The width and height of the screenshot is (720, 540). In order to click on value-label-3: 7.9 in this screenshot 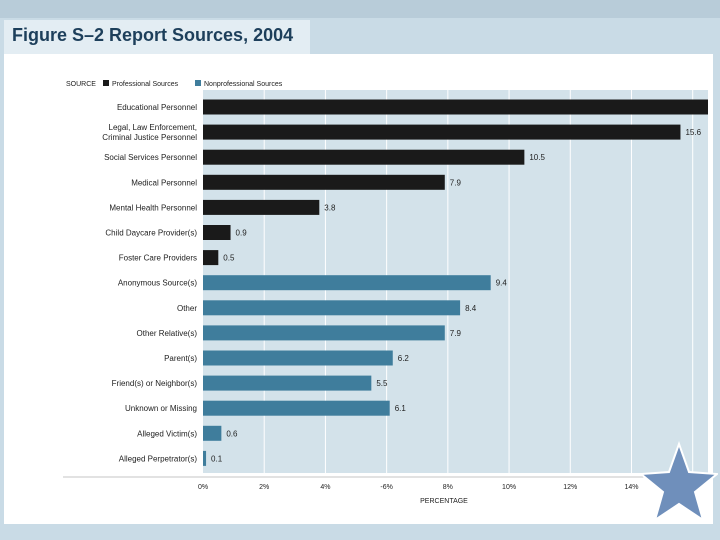, I will do `click(456, 182)`.